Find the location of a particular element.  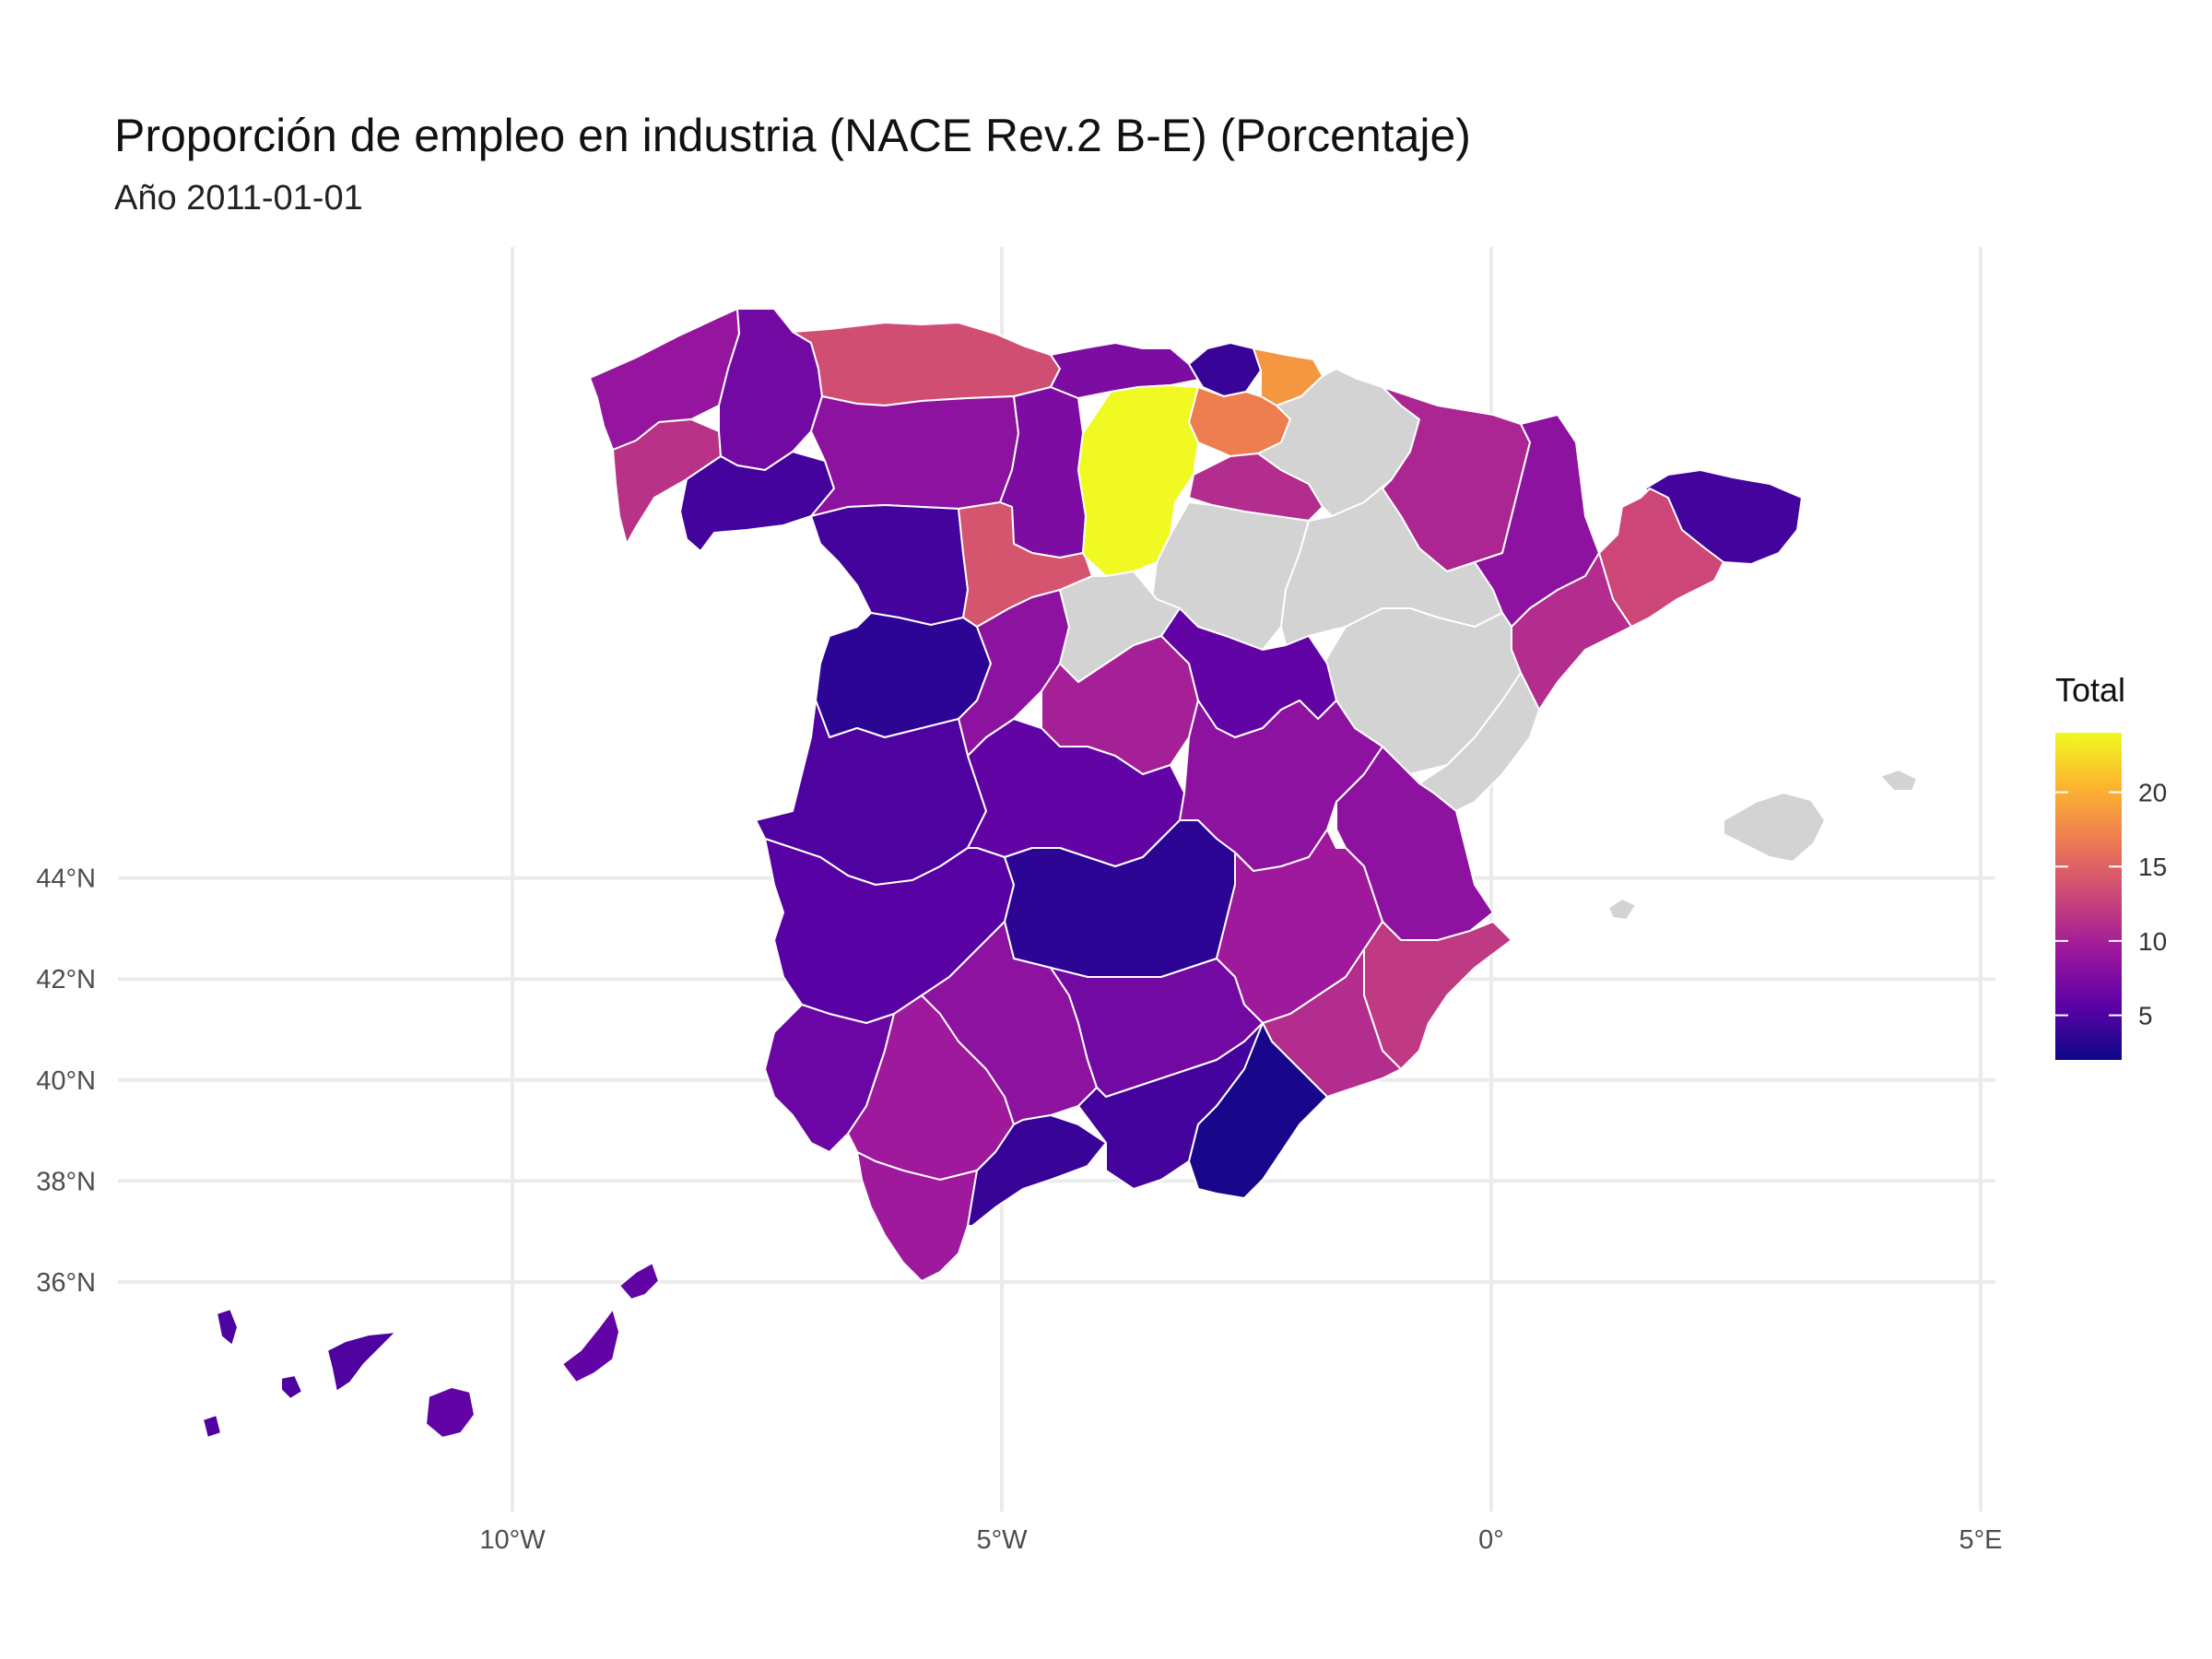

legend-break-label: 10 is located at coordinates (2152, 941).